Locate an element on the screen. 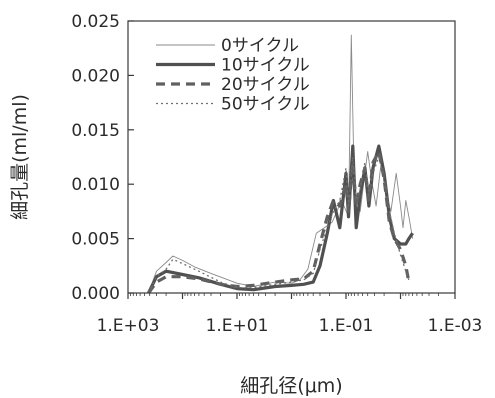 This screenshot has height=398, width=495. x-axis-title: 細孔径(μm) is located at coordinates (291, 386).